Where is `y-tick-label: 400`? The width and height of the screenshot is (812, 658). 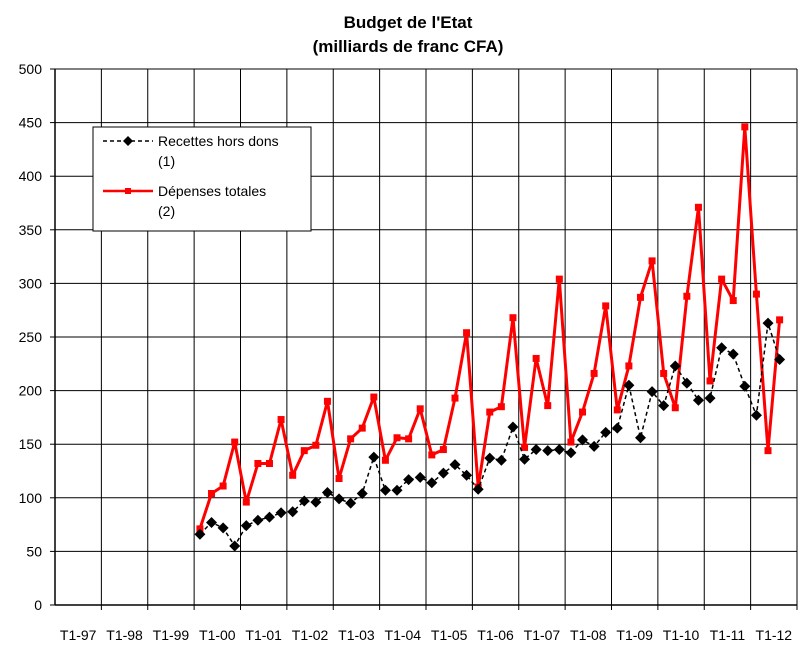
y-tick-label: 400 is located at coordinates (31, 176).